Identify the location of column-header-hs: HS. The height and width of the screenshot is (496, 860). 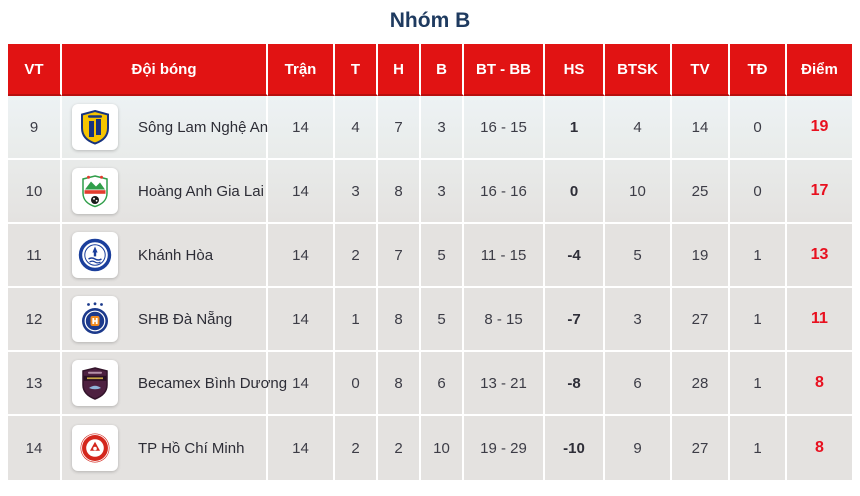
(575, 70).